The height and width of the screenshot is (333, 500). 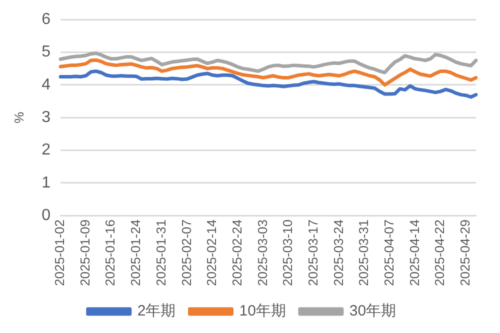 What do you see at coordinates (18, 117) in the screenshot?
I see `y-axis-title: %` at bounding box center [18, 117].